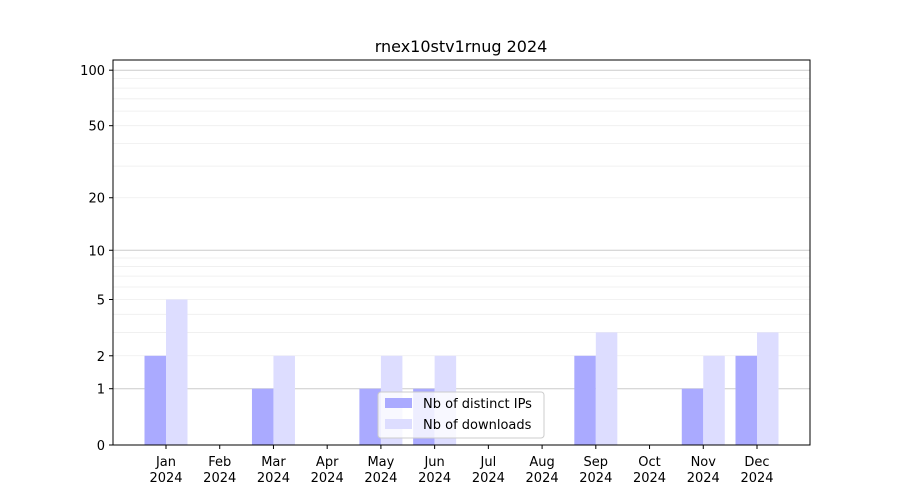  I want to click on legend-label: Nb of distinct IPs, so click(477, 404).